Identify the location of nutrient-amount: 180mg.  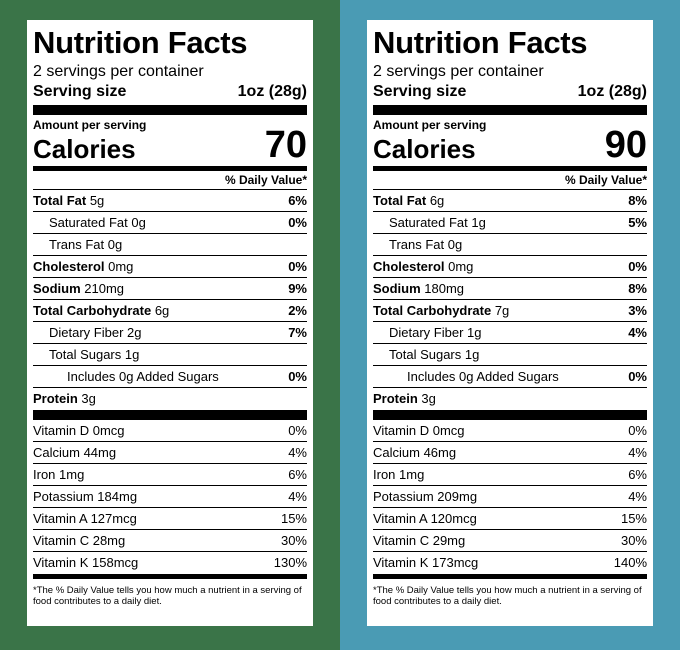
(442, 288).